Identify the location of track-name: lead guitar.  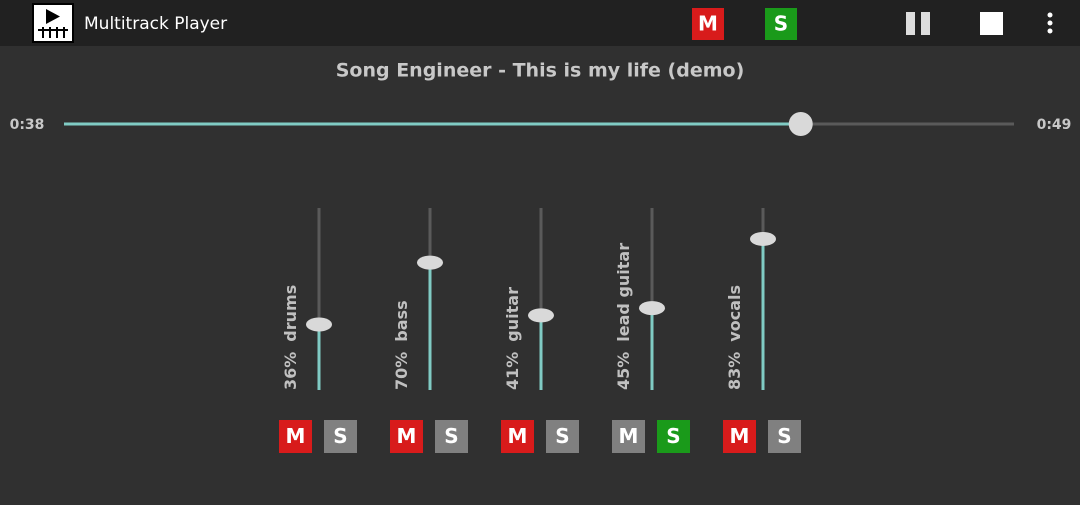
(623, 292).